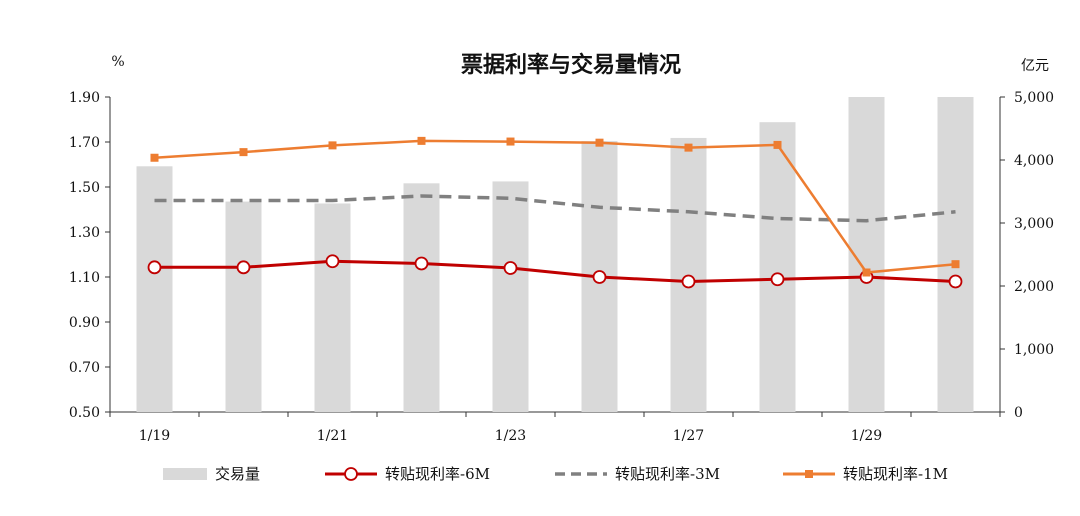 This screenshot has width=1080, height=516. Describe the element at coordinates (866, 436) in the screenshot. I see `x-tick-label: 1/29` at that location.